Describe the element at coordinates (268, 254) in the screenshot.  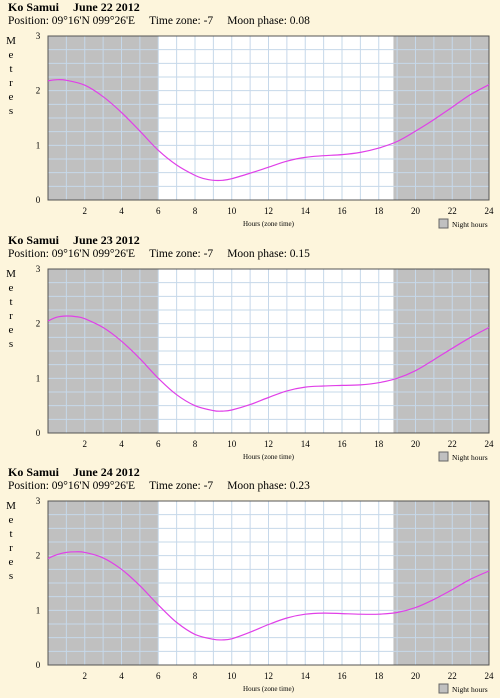
I see `moon-phase-label: Moon phase: 0.15` at that location.